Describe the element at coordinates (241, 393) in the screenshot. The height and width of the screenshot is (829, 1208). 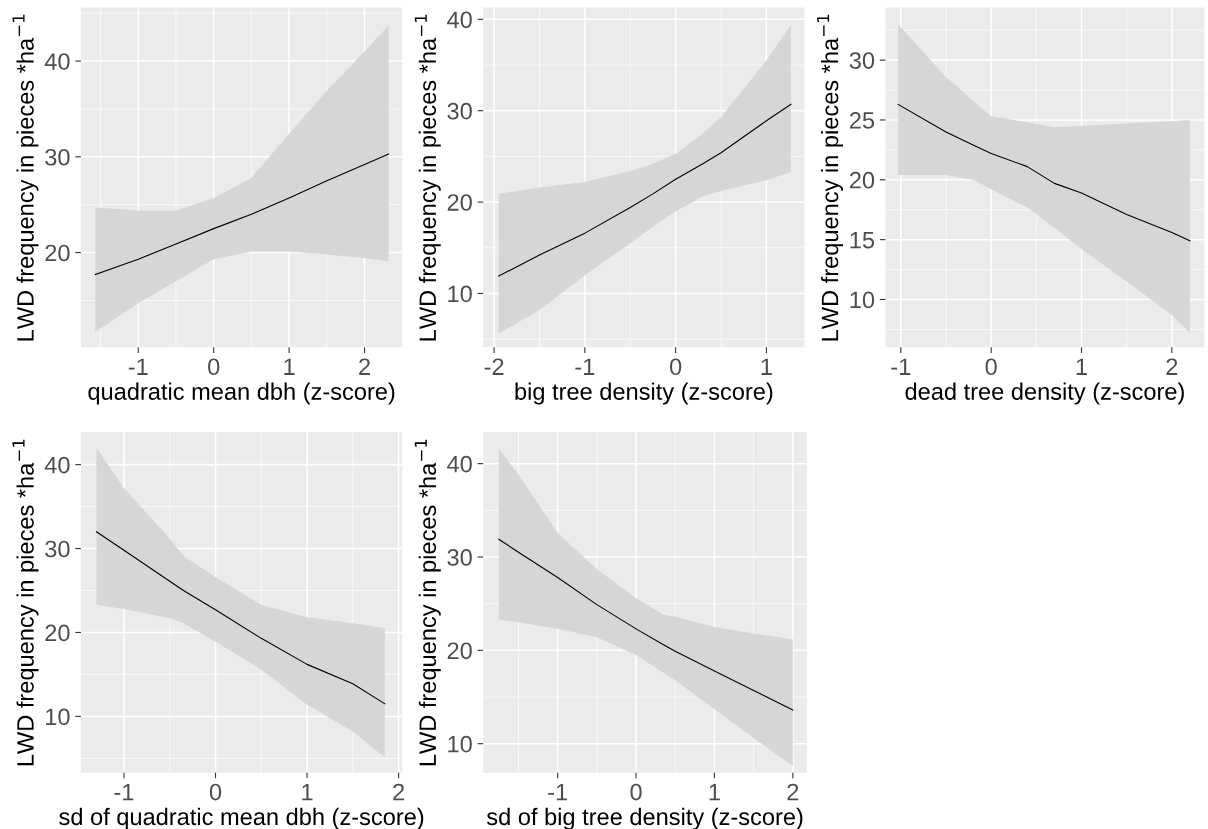
I see `x-axis-title: quadratic mean dbh (z-score)` at that location.